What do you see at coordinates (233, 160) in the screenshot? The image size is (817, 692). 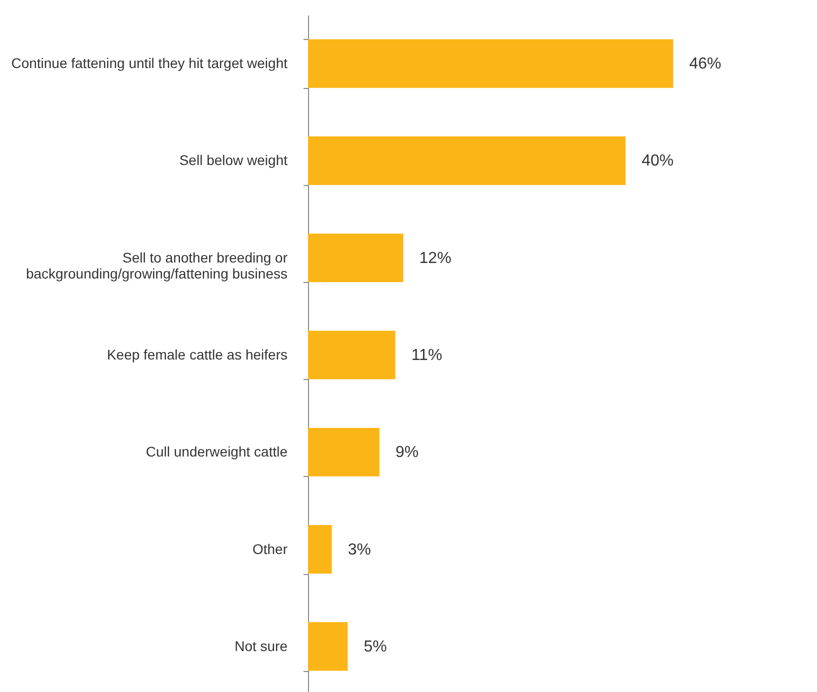 I see `y-tick-label: Sell below weight` at bounding box center [233, 160].